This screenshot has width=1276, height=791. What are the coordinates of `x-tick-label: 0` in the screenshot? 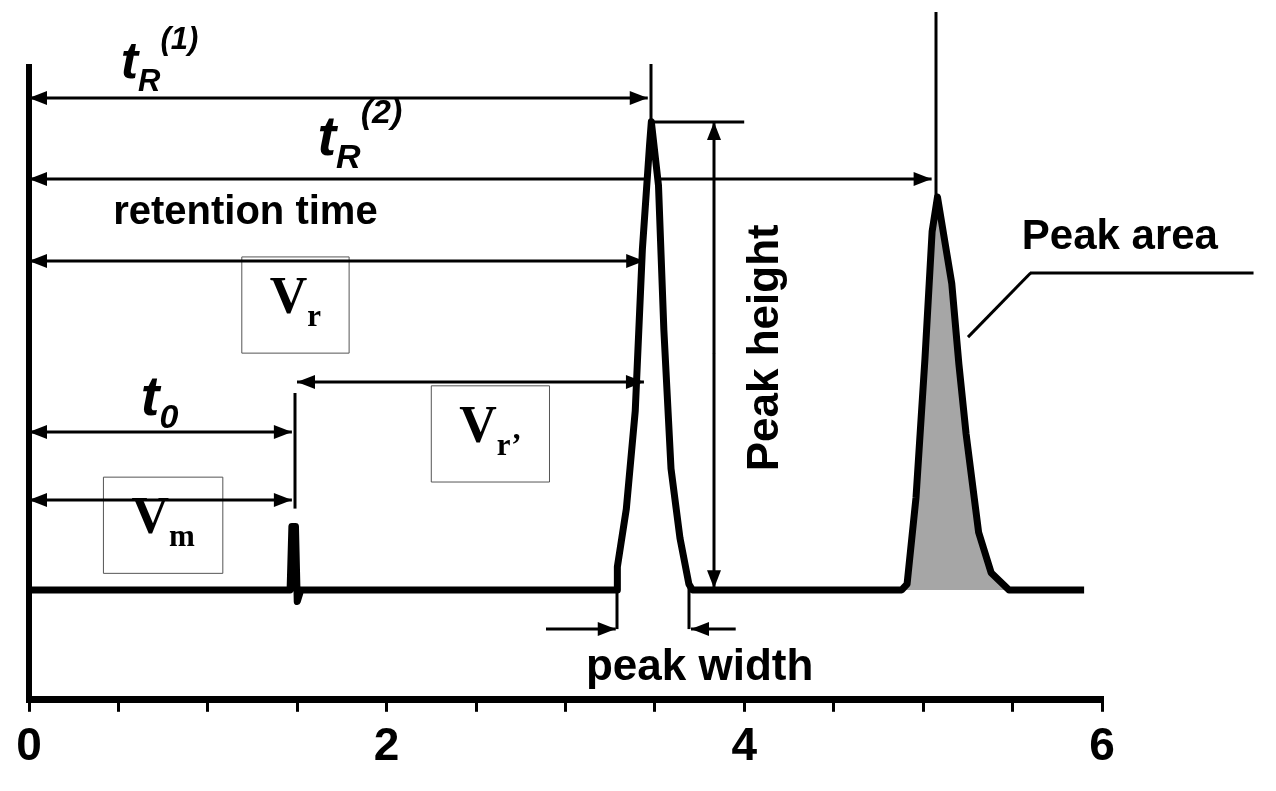 It's located at (29, 744).